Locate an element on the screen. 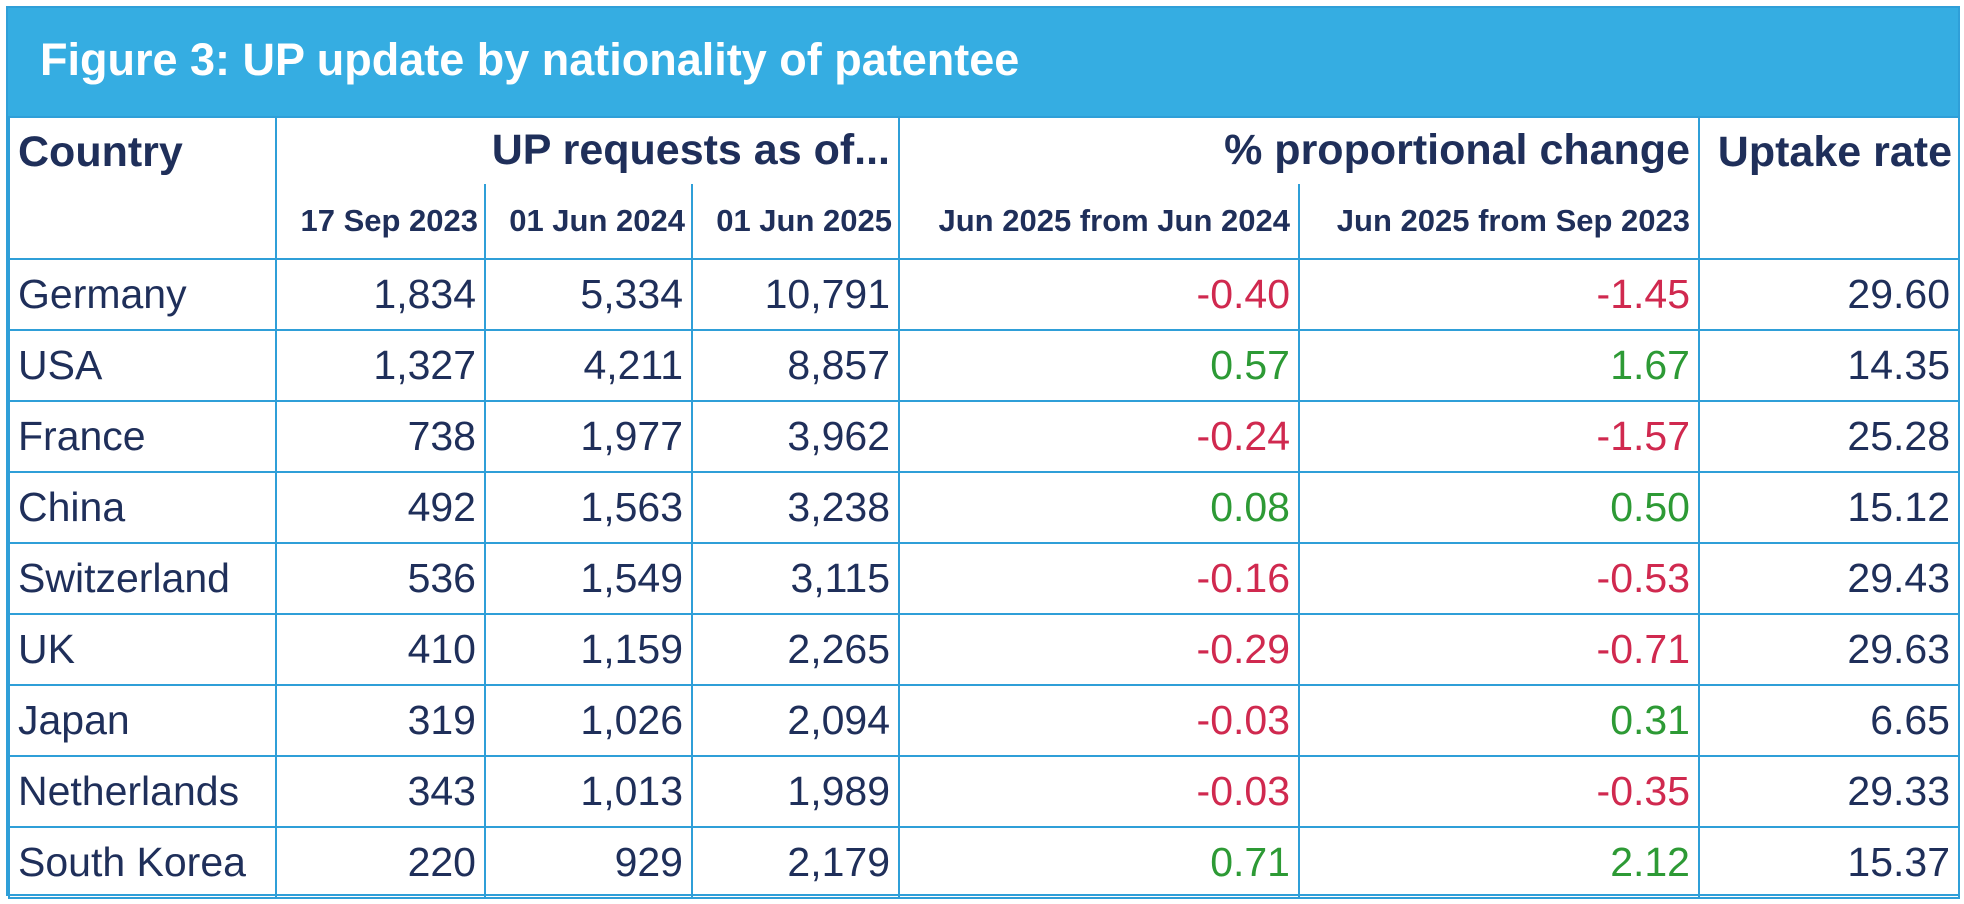  cell-sep-2023: 492 is located at coordinates (380, 507).